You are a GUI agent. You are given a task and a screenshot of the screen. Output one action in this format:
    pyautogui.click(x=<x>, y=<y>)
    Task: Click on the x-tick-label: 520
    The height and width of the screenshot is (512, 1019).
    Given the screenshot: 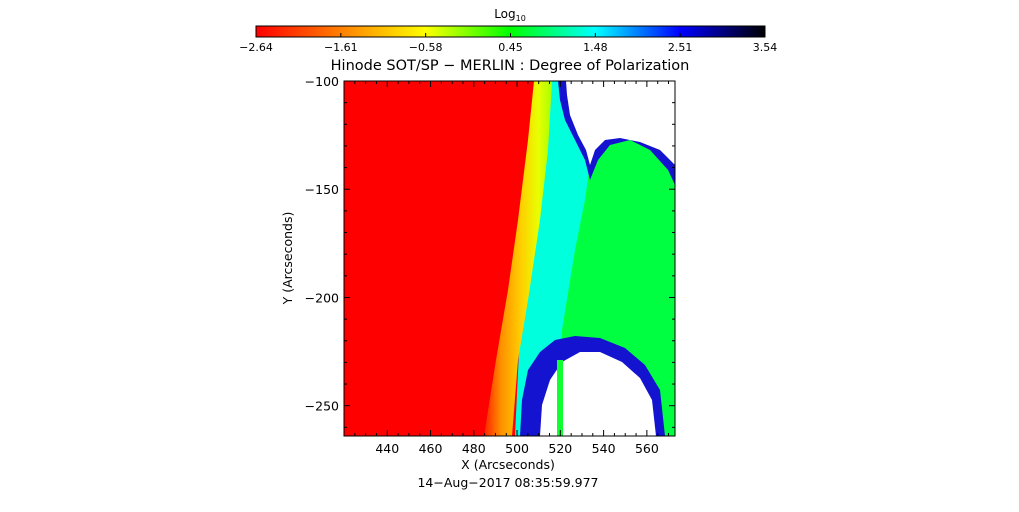 What is the action you would take?
    pyautogui.click(x=560, y=448)
    